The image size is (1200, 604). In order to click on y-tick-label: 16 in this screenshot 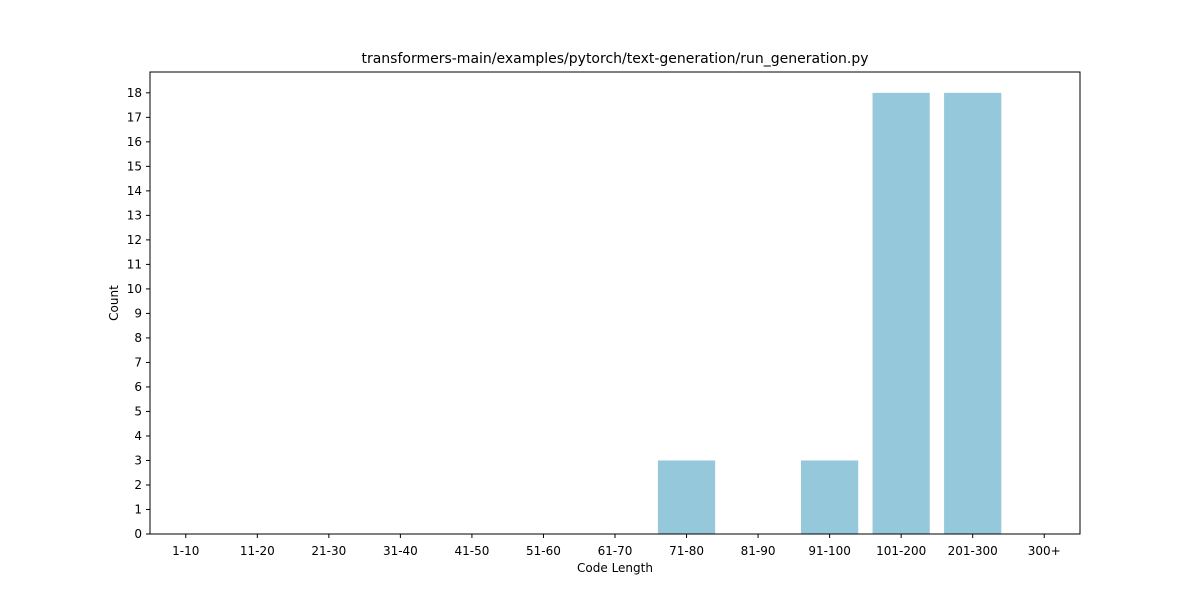, I will do `click(134, 142)`.